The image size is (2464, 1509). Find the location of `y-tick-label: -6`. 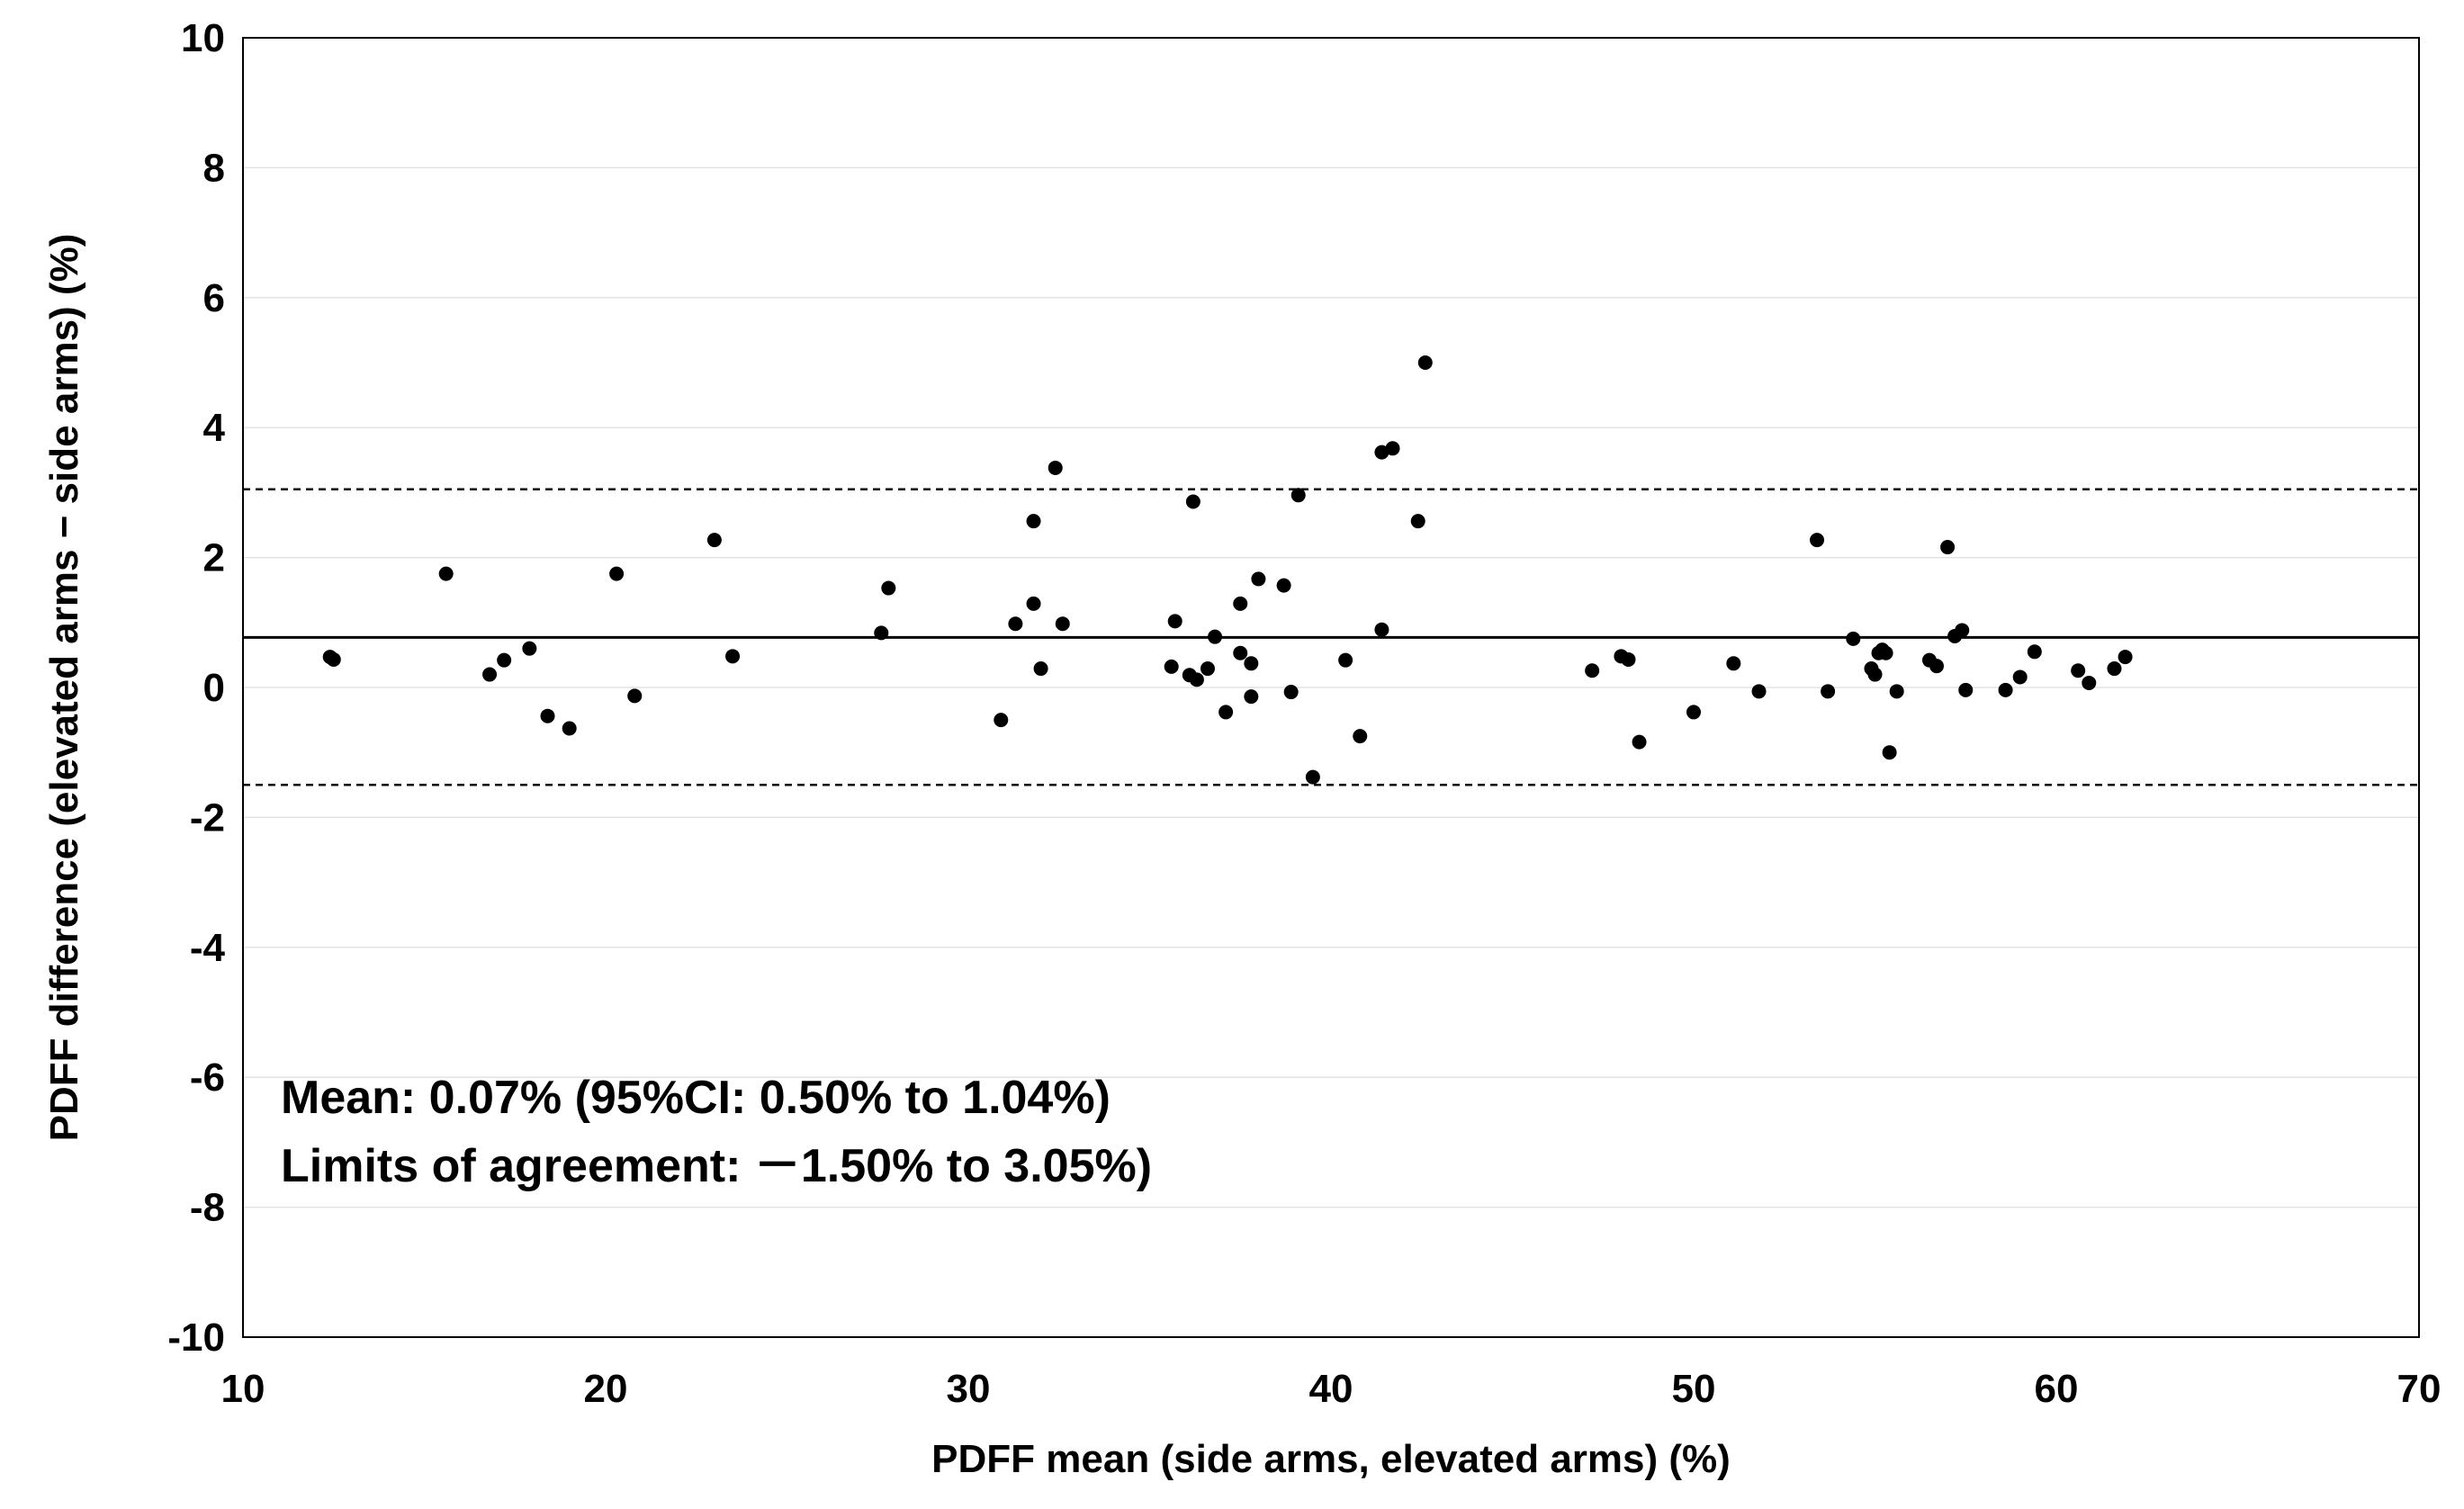

y-tick-label: -6 is located at coordinates (208, 1077).